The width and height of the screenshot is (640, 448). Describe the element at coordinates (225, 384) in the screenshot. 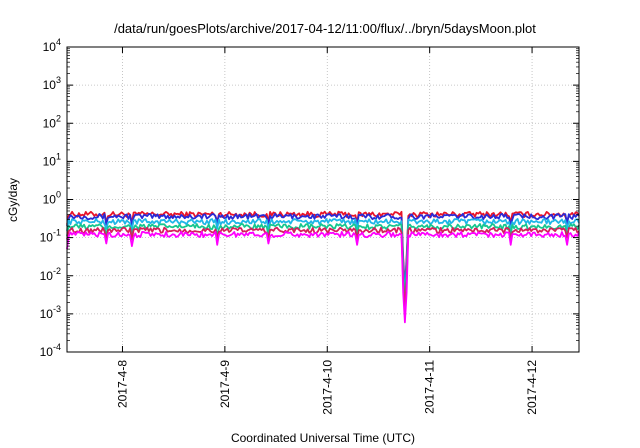

I see `x-tick-label: 2017-4-9` at that location.